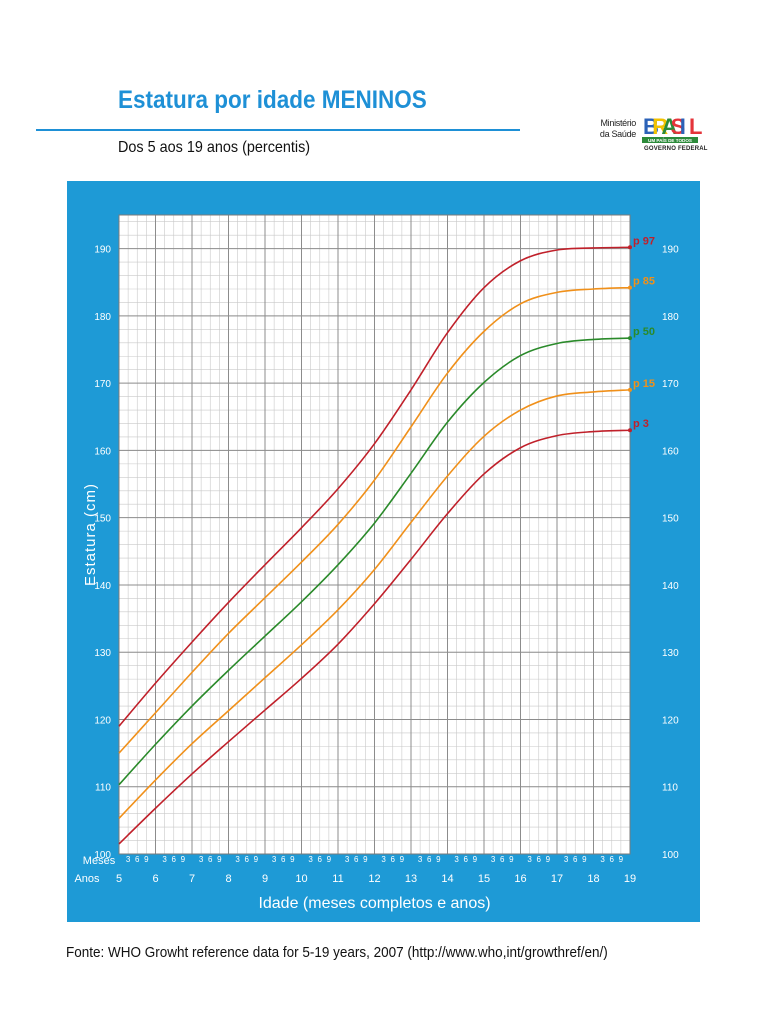  What do you see at coordinates (278, 130) in the screenshot?
I see `title-divider` at bounding box center [278, 130].